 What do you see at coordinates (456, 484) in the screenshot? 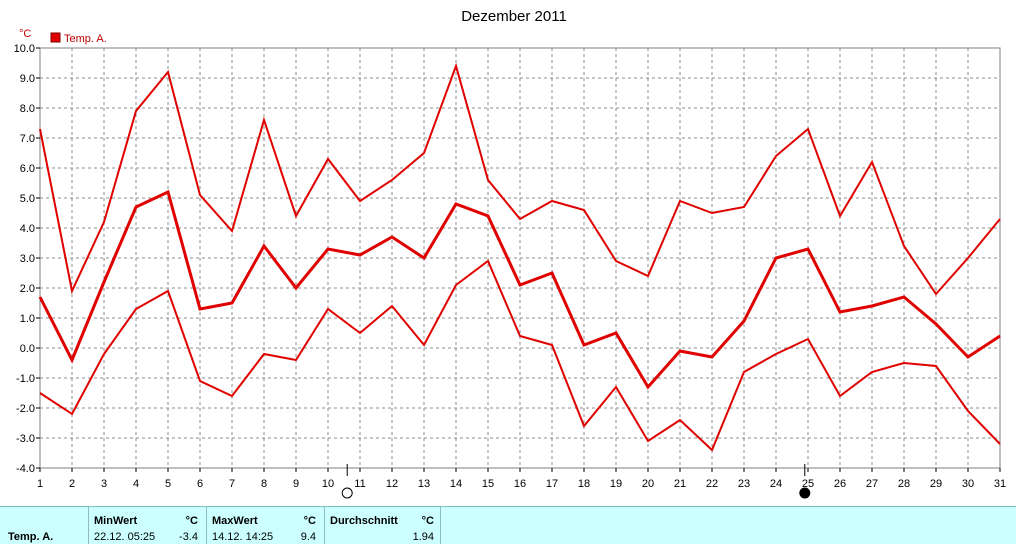
I see `x-tick-label: 14` at bounding box center [456, 484].